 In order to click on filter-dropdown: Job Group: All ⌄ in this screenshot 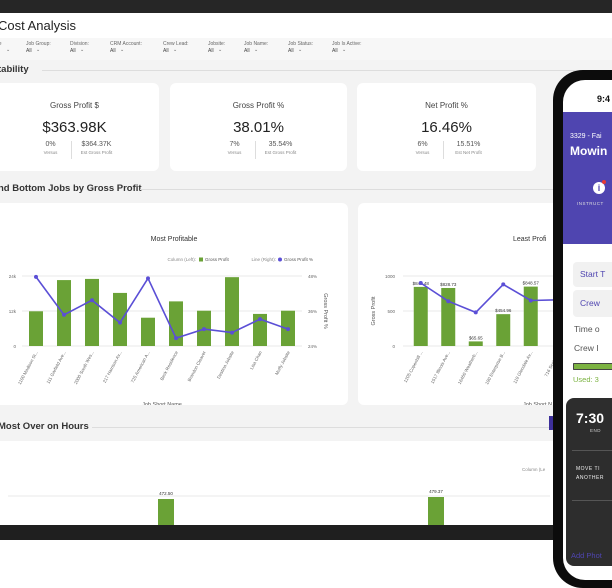, I will do `click(38, 48)`.